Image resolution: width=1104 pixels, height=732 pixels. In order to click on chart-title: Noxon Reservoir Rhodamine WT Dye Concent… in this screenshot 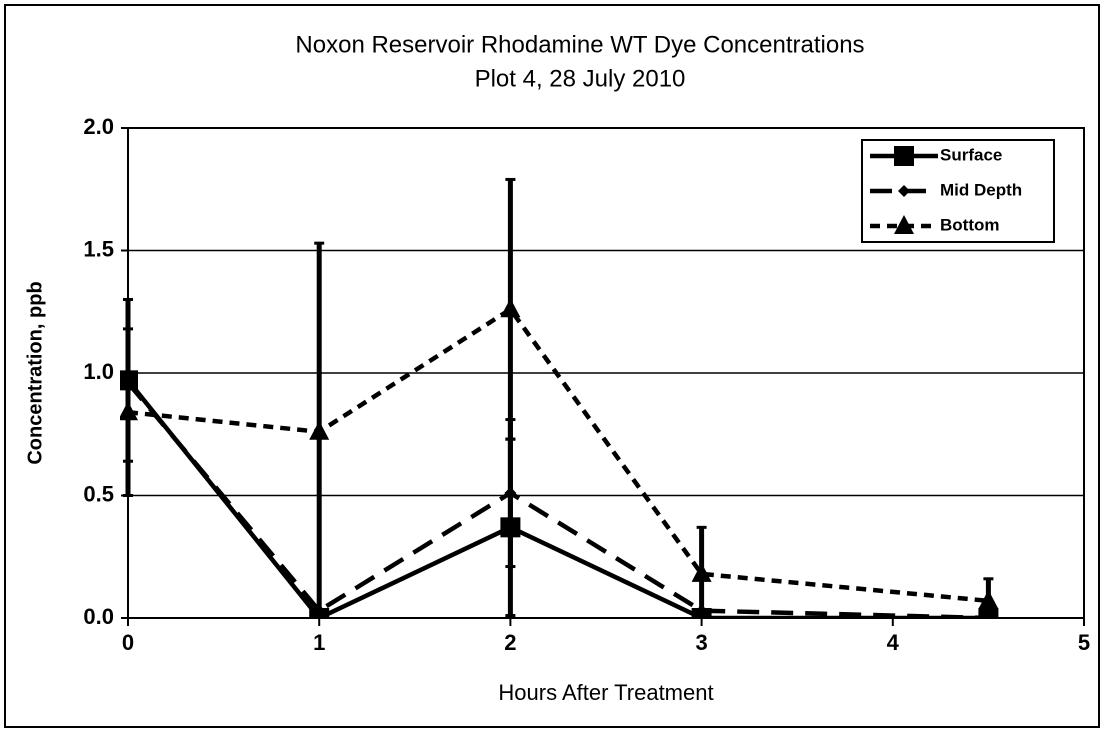, I will do `click(579, 44)`.